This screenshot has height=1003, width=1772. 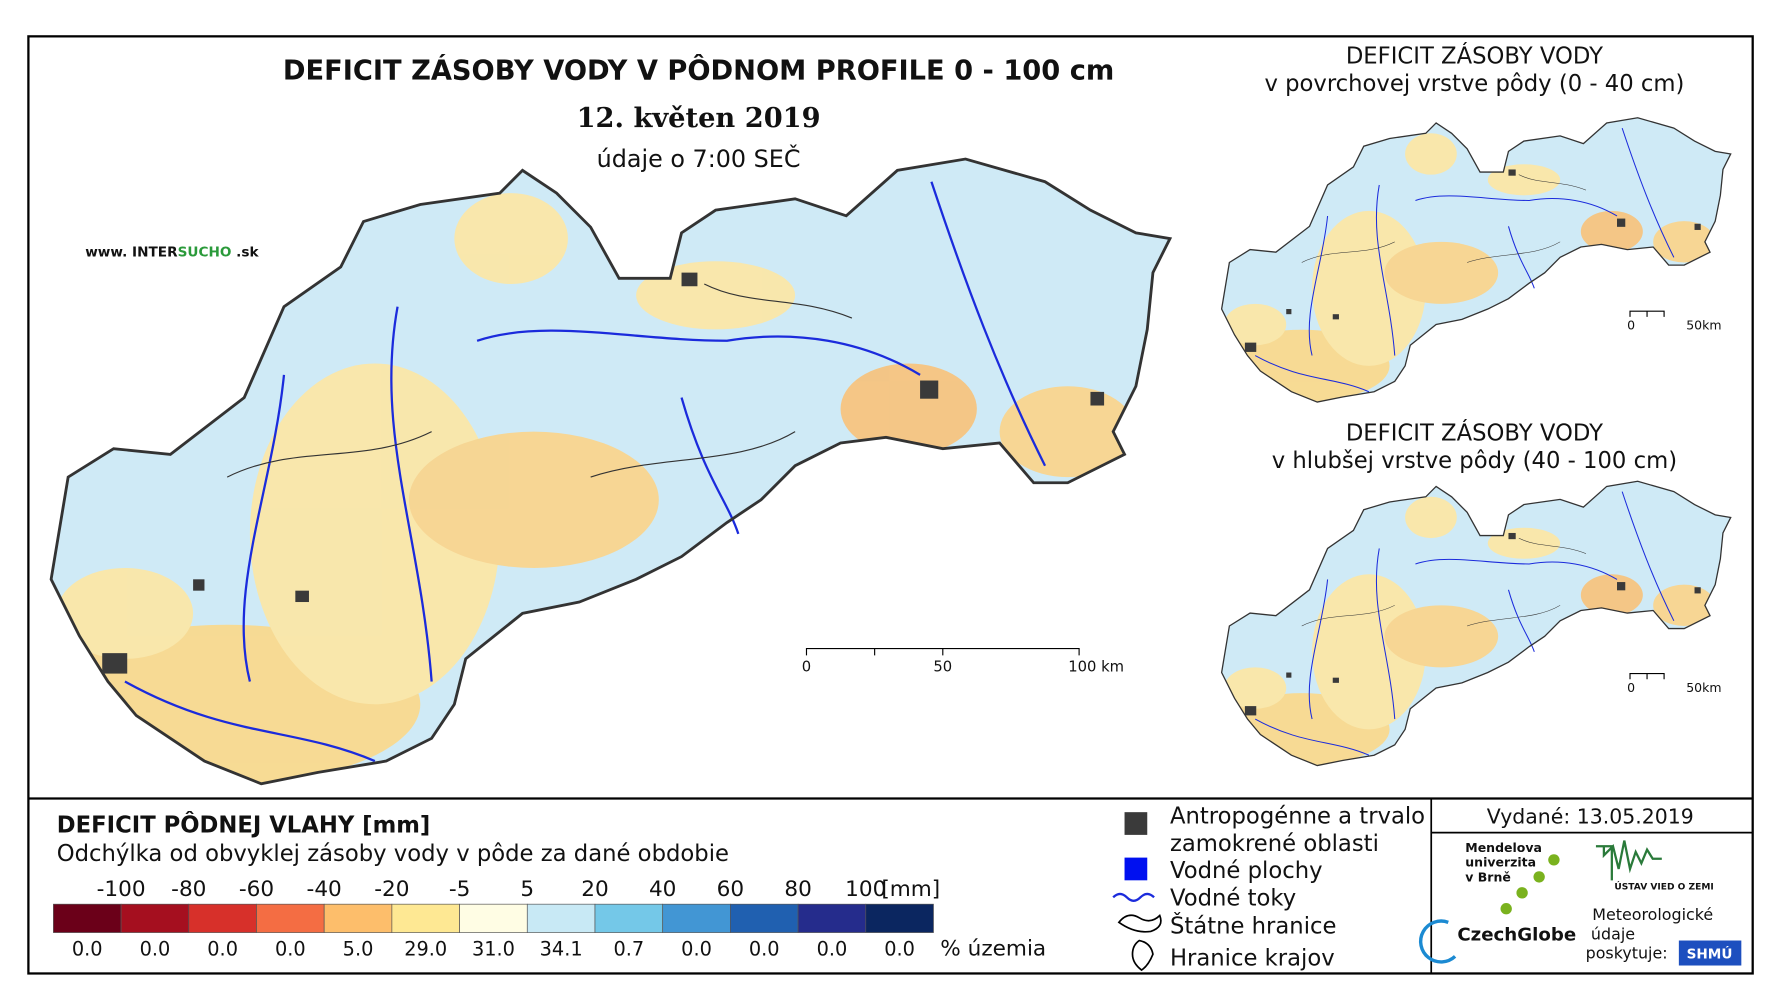 What do you see at coordinates (131, 253) in the screenshot?
I see `website-prefix: www. INTER` at bounding box center [131, 253].